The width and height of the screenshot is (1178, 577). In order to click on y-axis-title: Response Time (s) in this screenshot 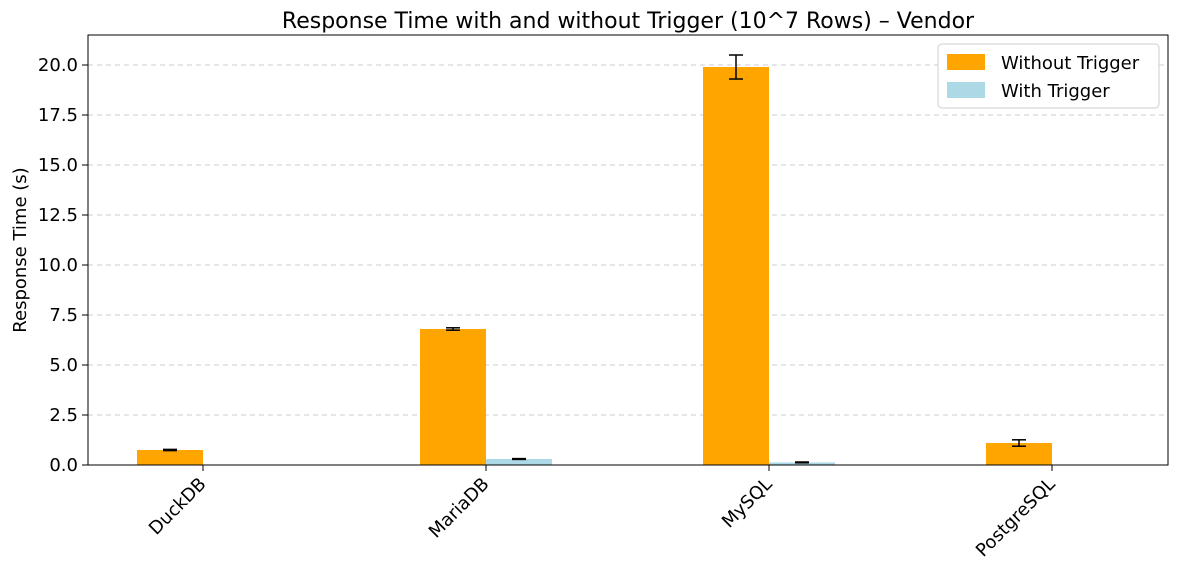, I will do `click(20, 249)`.